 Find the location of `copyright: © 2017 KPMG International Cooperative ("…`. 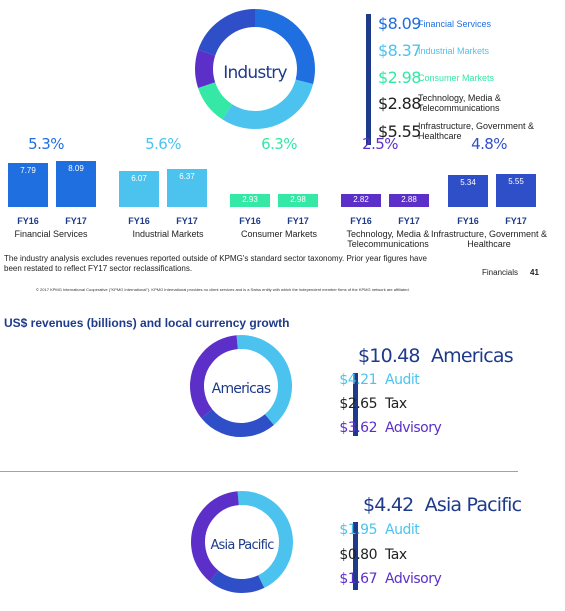

copyright: © 2017 KPMG International Cooperative ("… is located at coordinates (223, 289).